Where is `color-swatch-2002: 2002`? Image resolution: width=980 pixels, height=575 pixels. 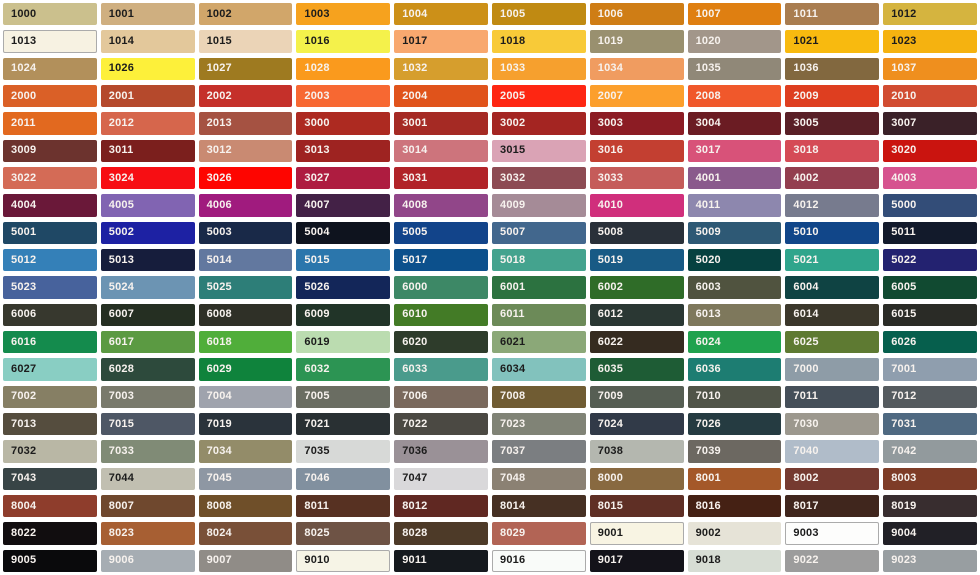
color-swatch-2002: 2002 is located at coordinates (245, 96).